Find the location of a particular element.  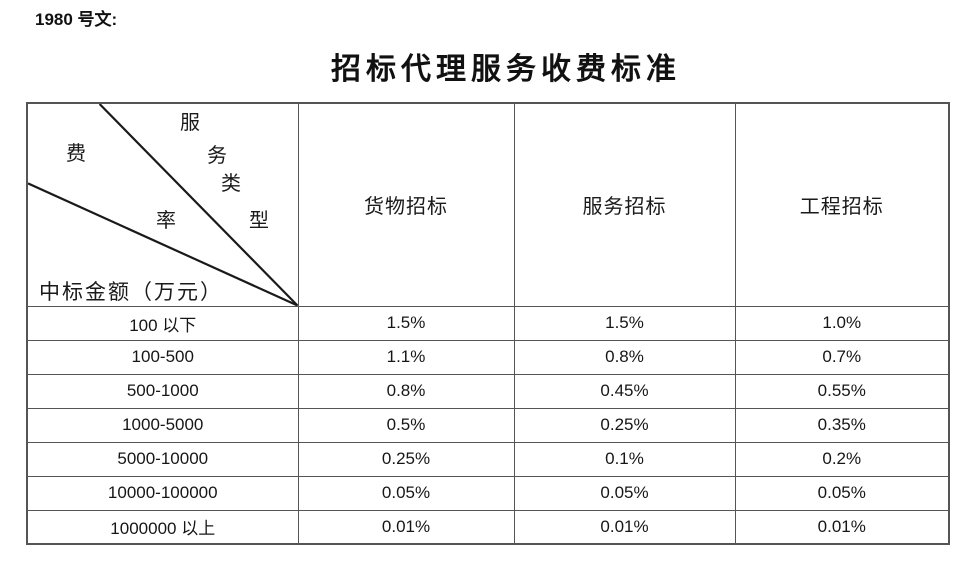

amount-range-cell: 100-500 is located at coordinates (162, 357).